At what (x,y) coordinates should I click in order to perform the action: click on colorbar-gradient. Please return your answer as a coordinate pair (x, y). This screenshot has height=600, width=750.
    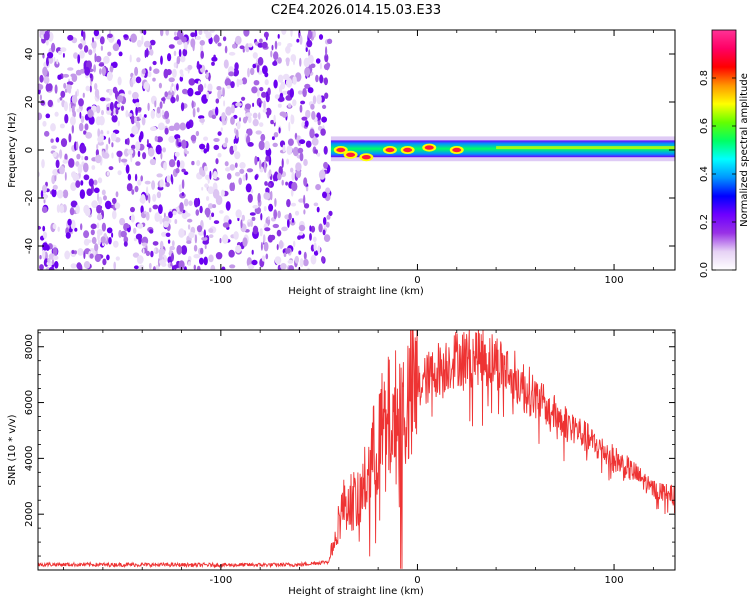
    Looking at the image, I should click on (724, 150).